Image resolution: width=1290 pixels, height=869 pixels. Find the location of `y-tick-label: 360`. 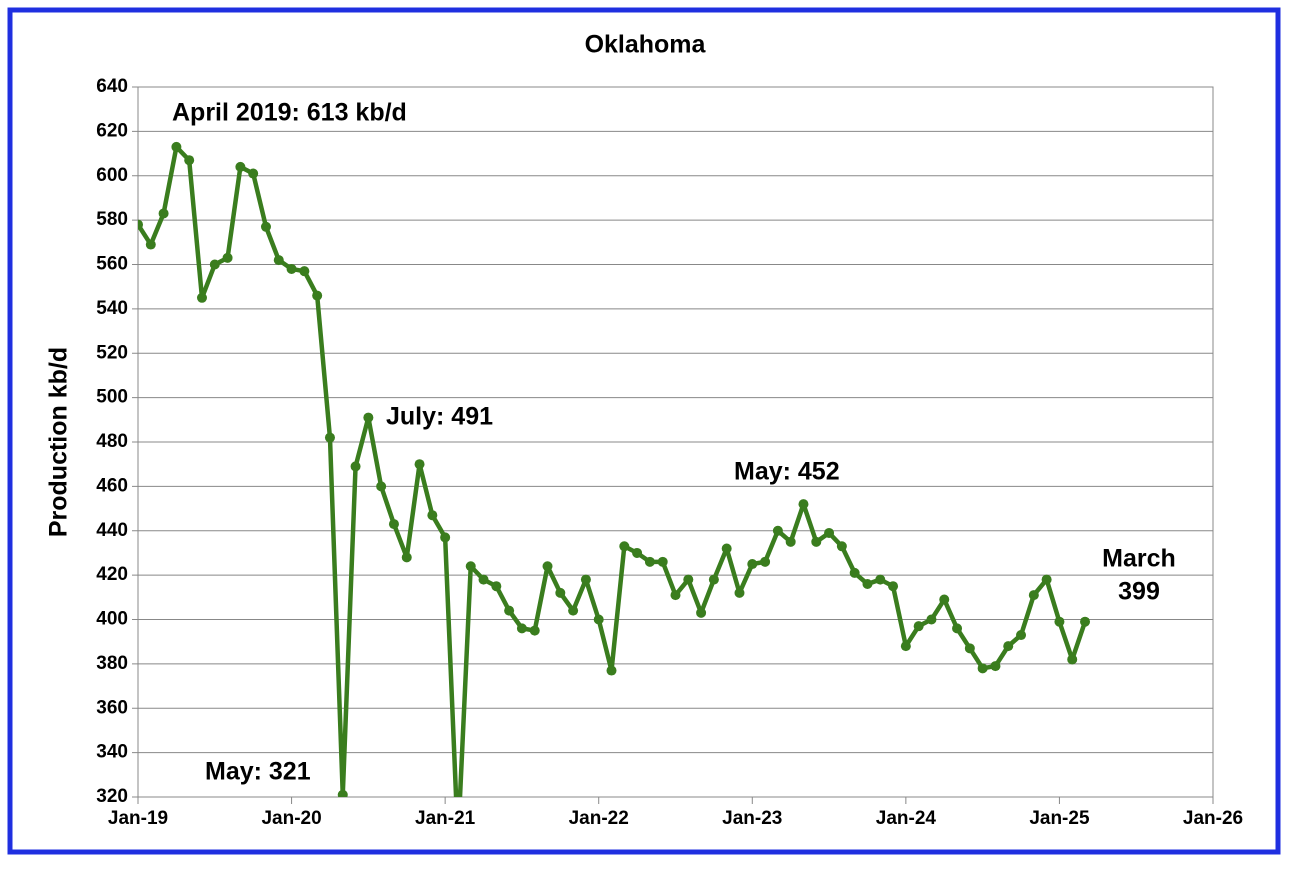

y-tick-label: 360 is located at coordinates (112, 707).